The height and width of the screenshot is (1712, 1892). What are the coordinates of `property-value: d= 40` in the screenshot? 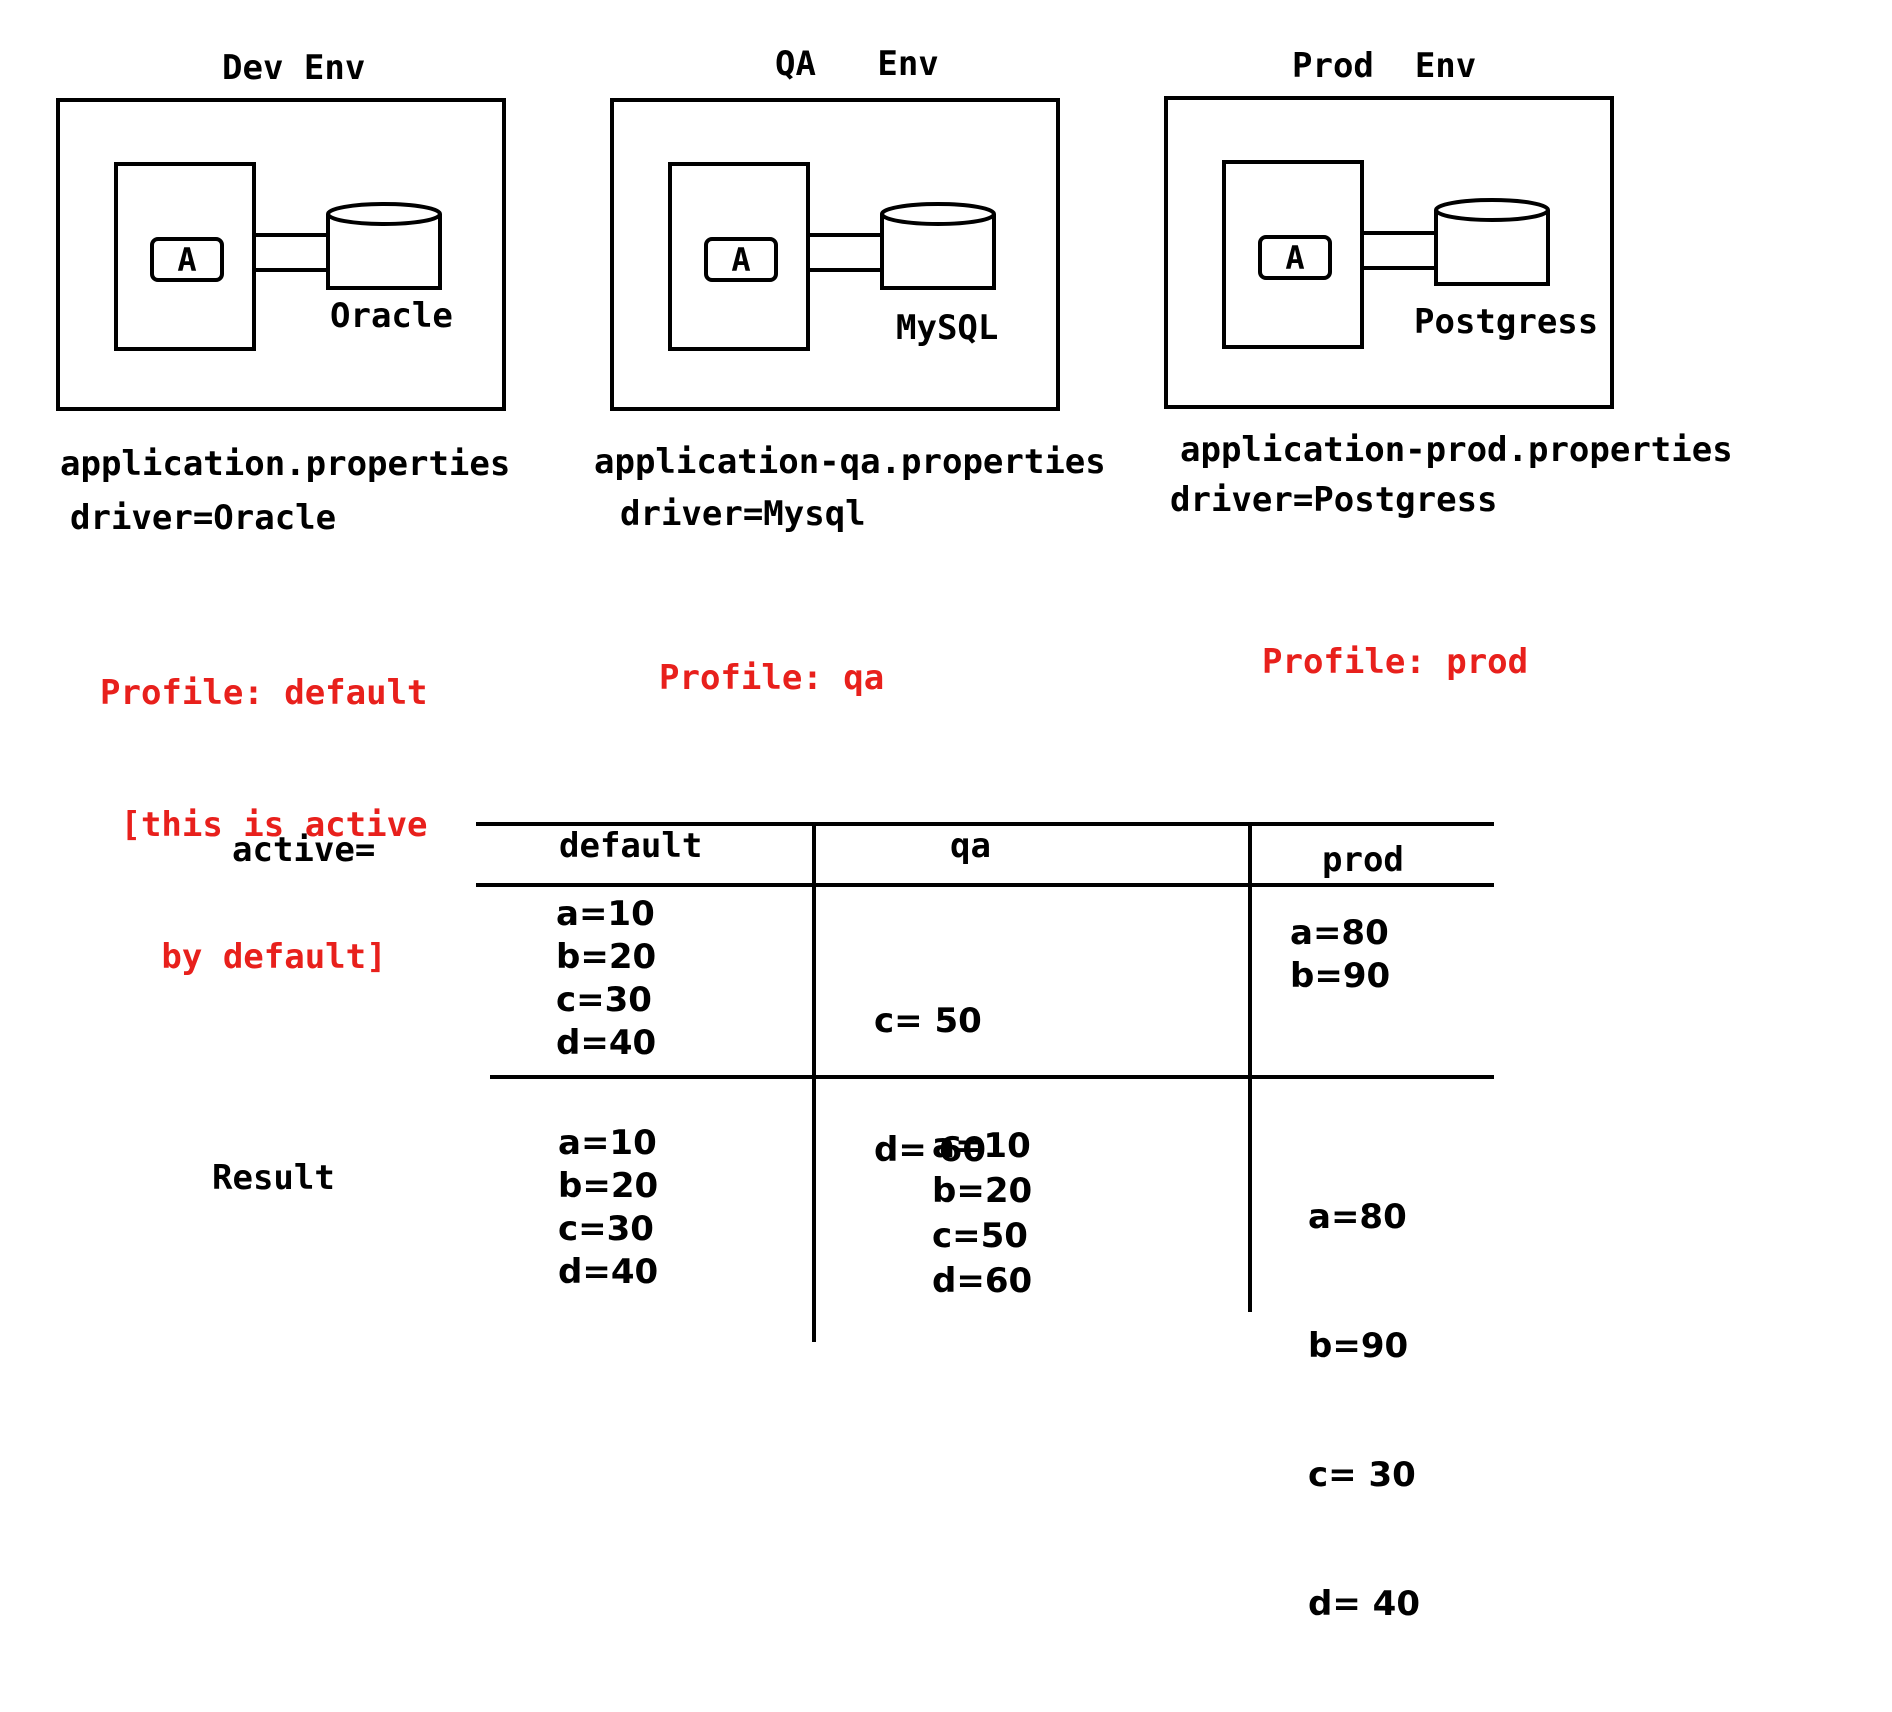 It's located at (1364, 1604).